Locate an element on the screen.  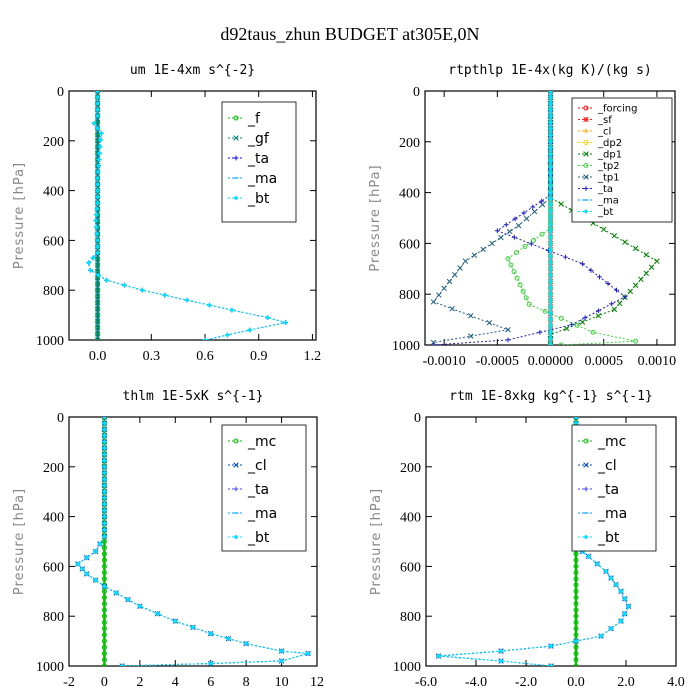
y-tick-label: 1000 is located at coordinates (406, 346).